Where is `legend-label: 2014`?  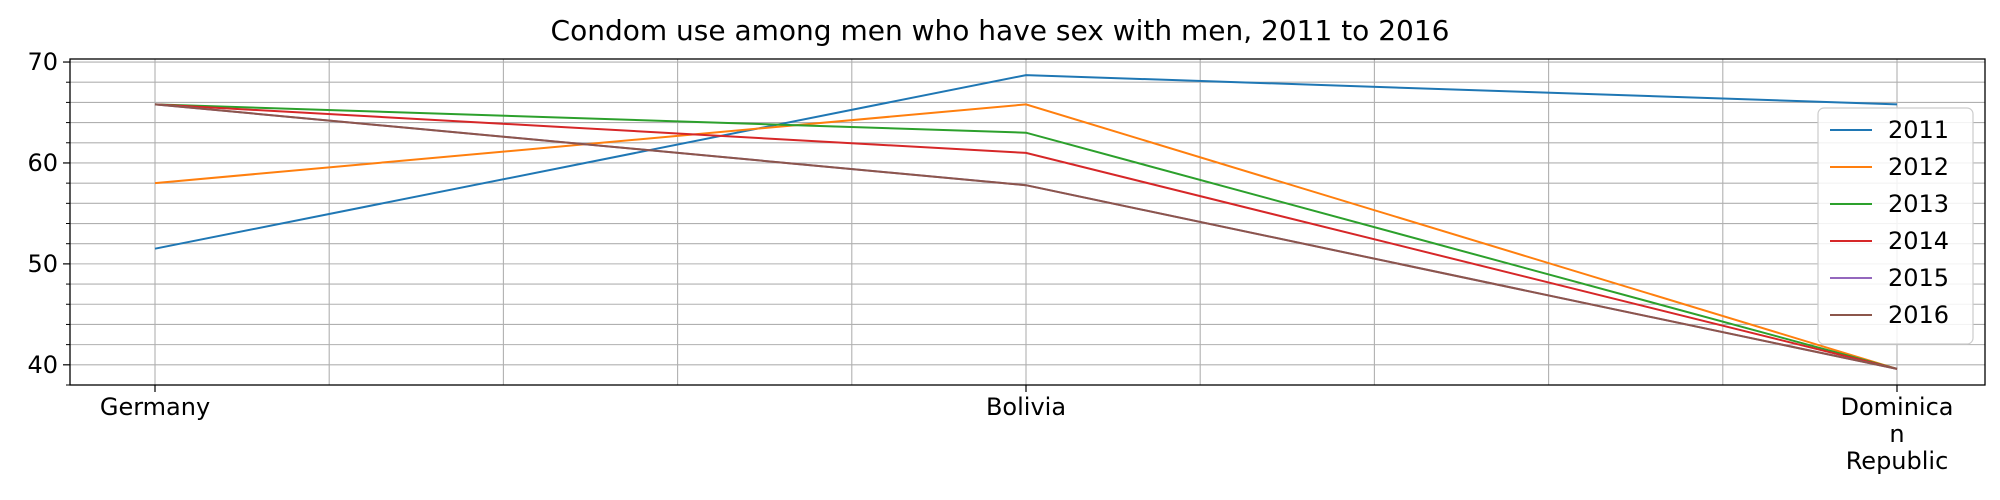 legend-label: 2014 is located at coordinates (1918, 241).